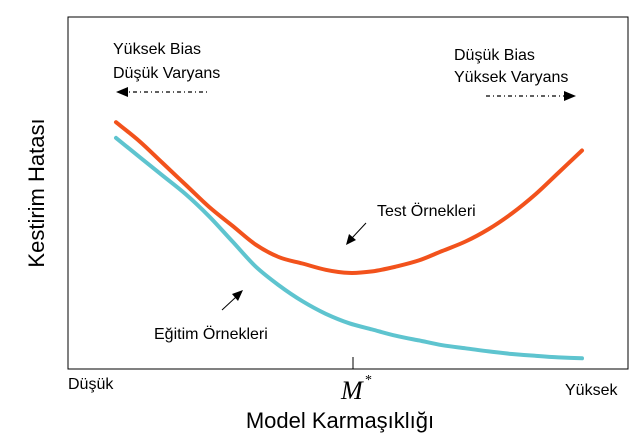 This screenshot has width=642, height=436. I want to click on annotation-low-variance: Düşük Varyans, so click(166, 73).